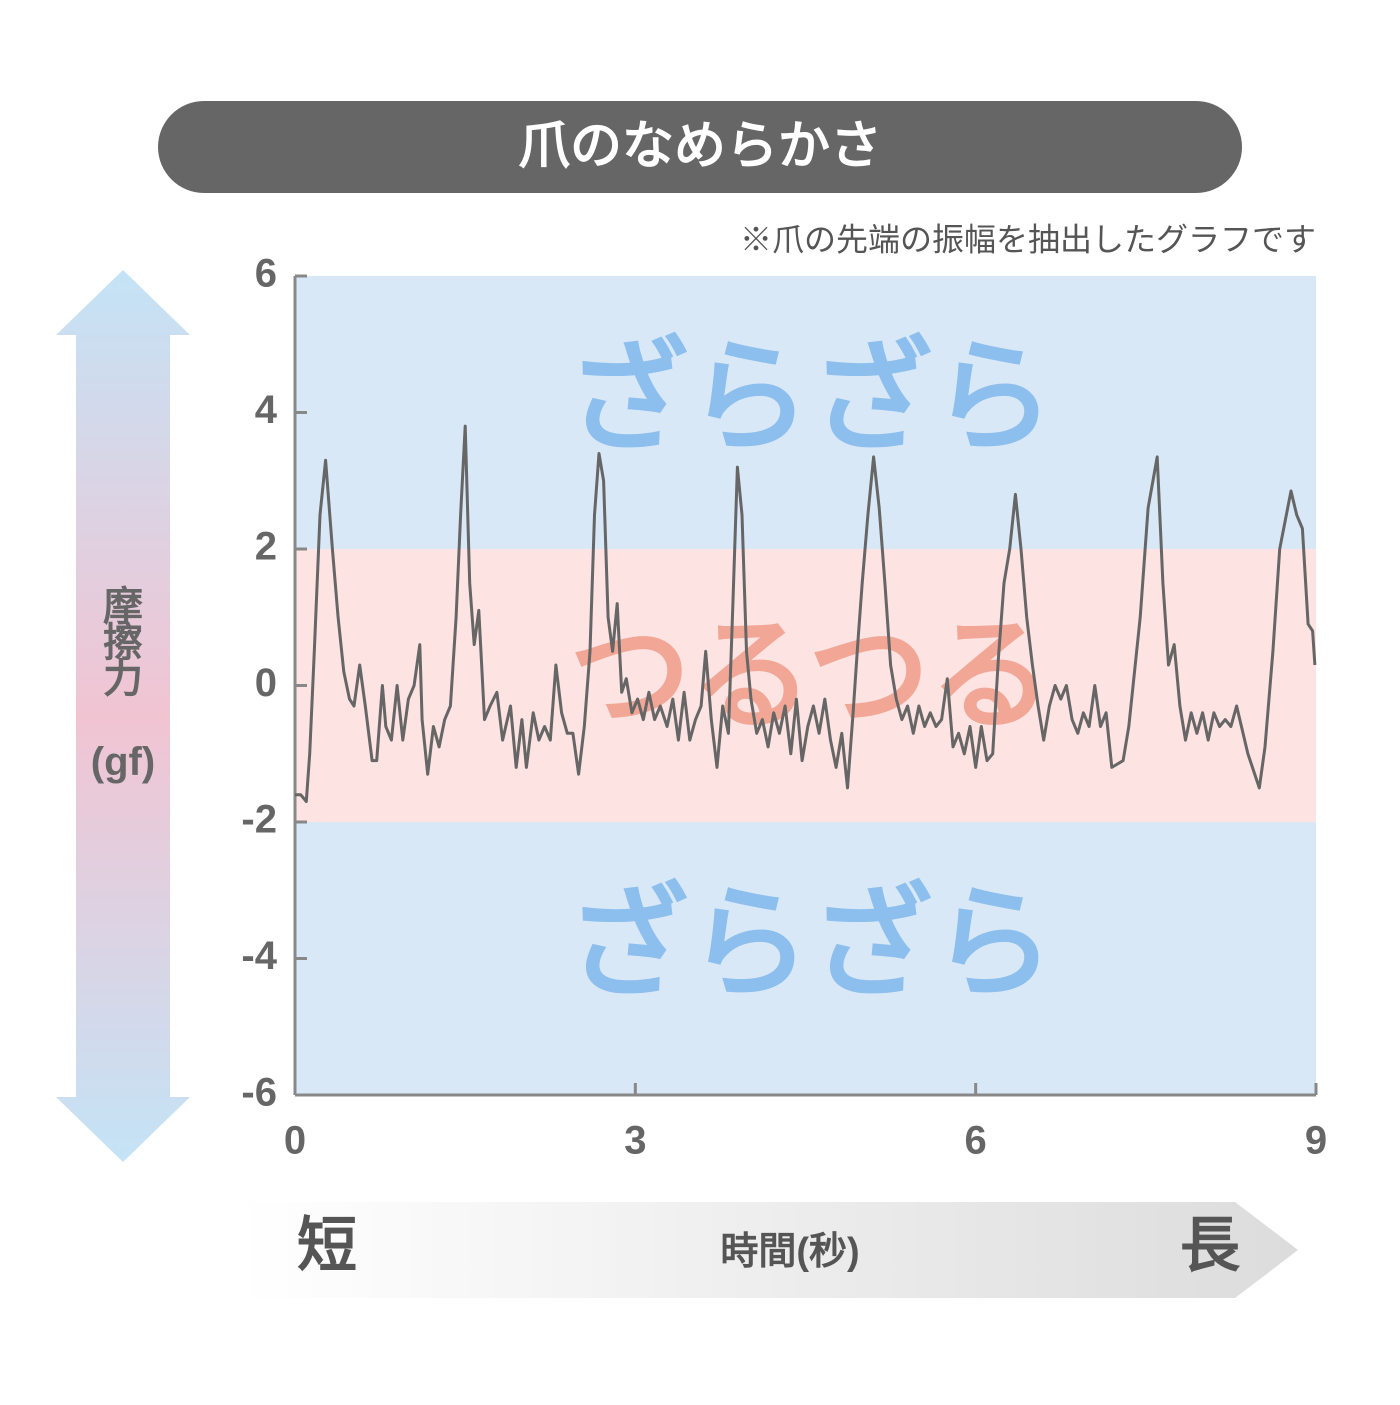 This screenshot has width=1400, height=1405. Describe the element at coordinates (1316, 1141) in the screenshot. I see `x-tick-label: 9` at that location.